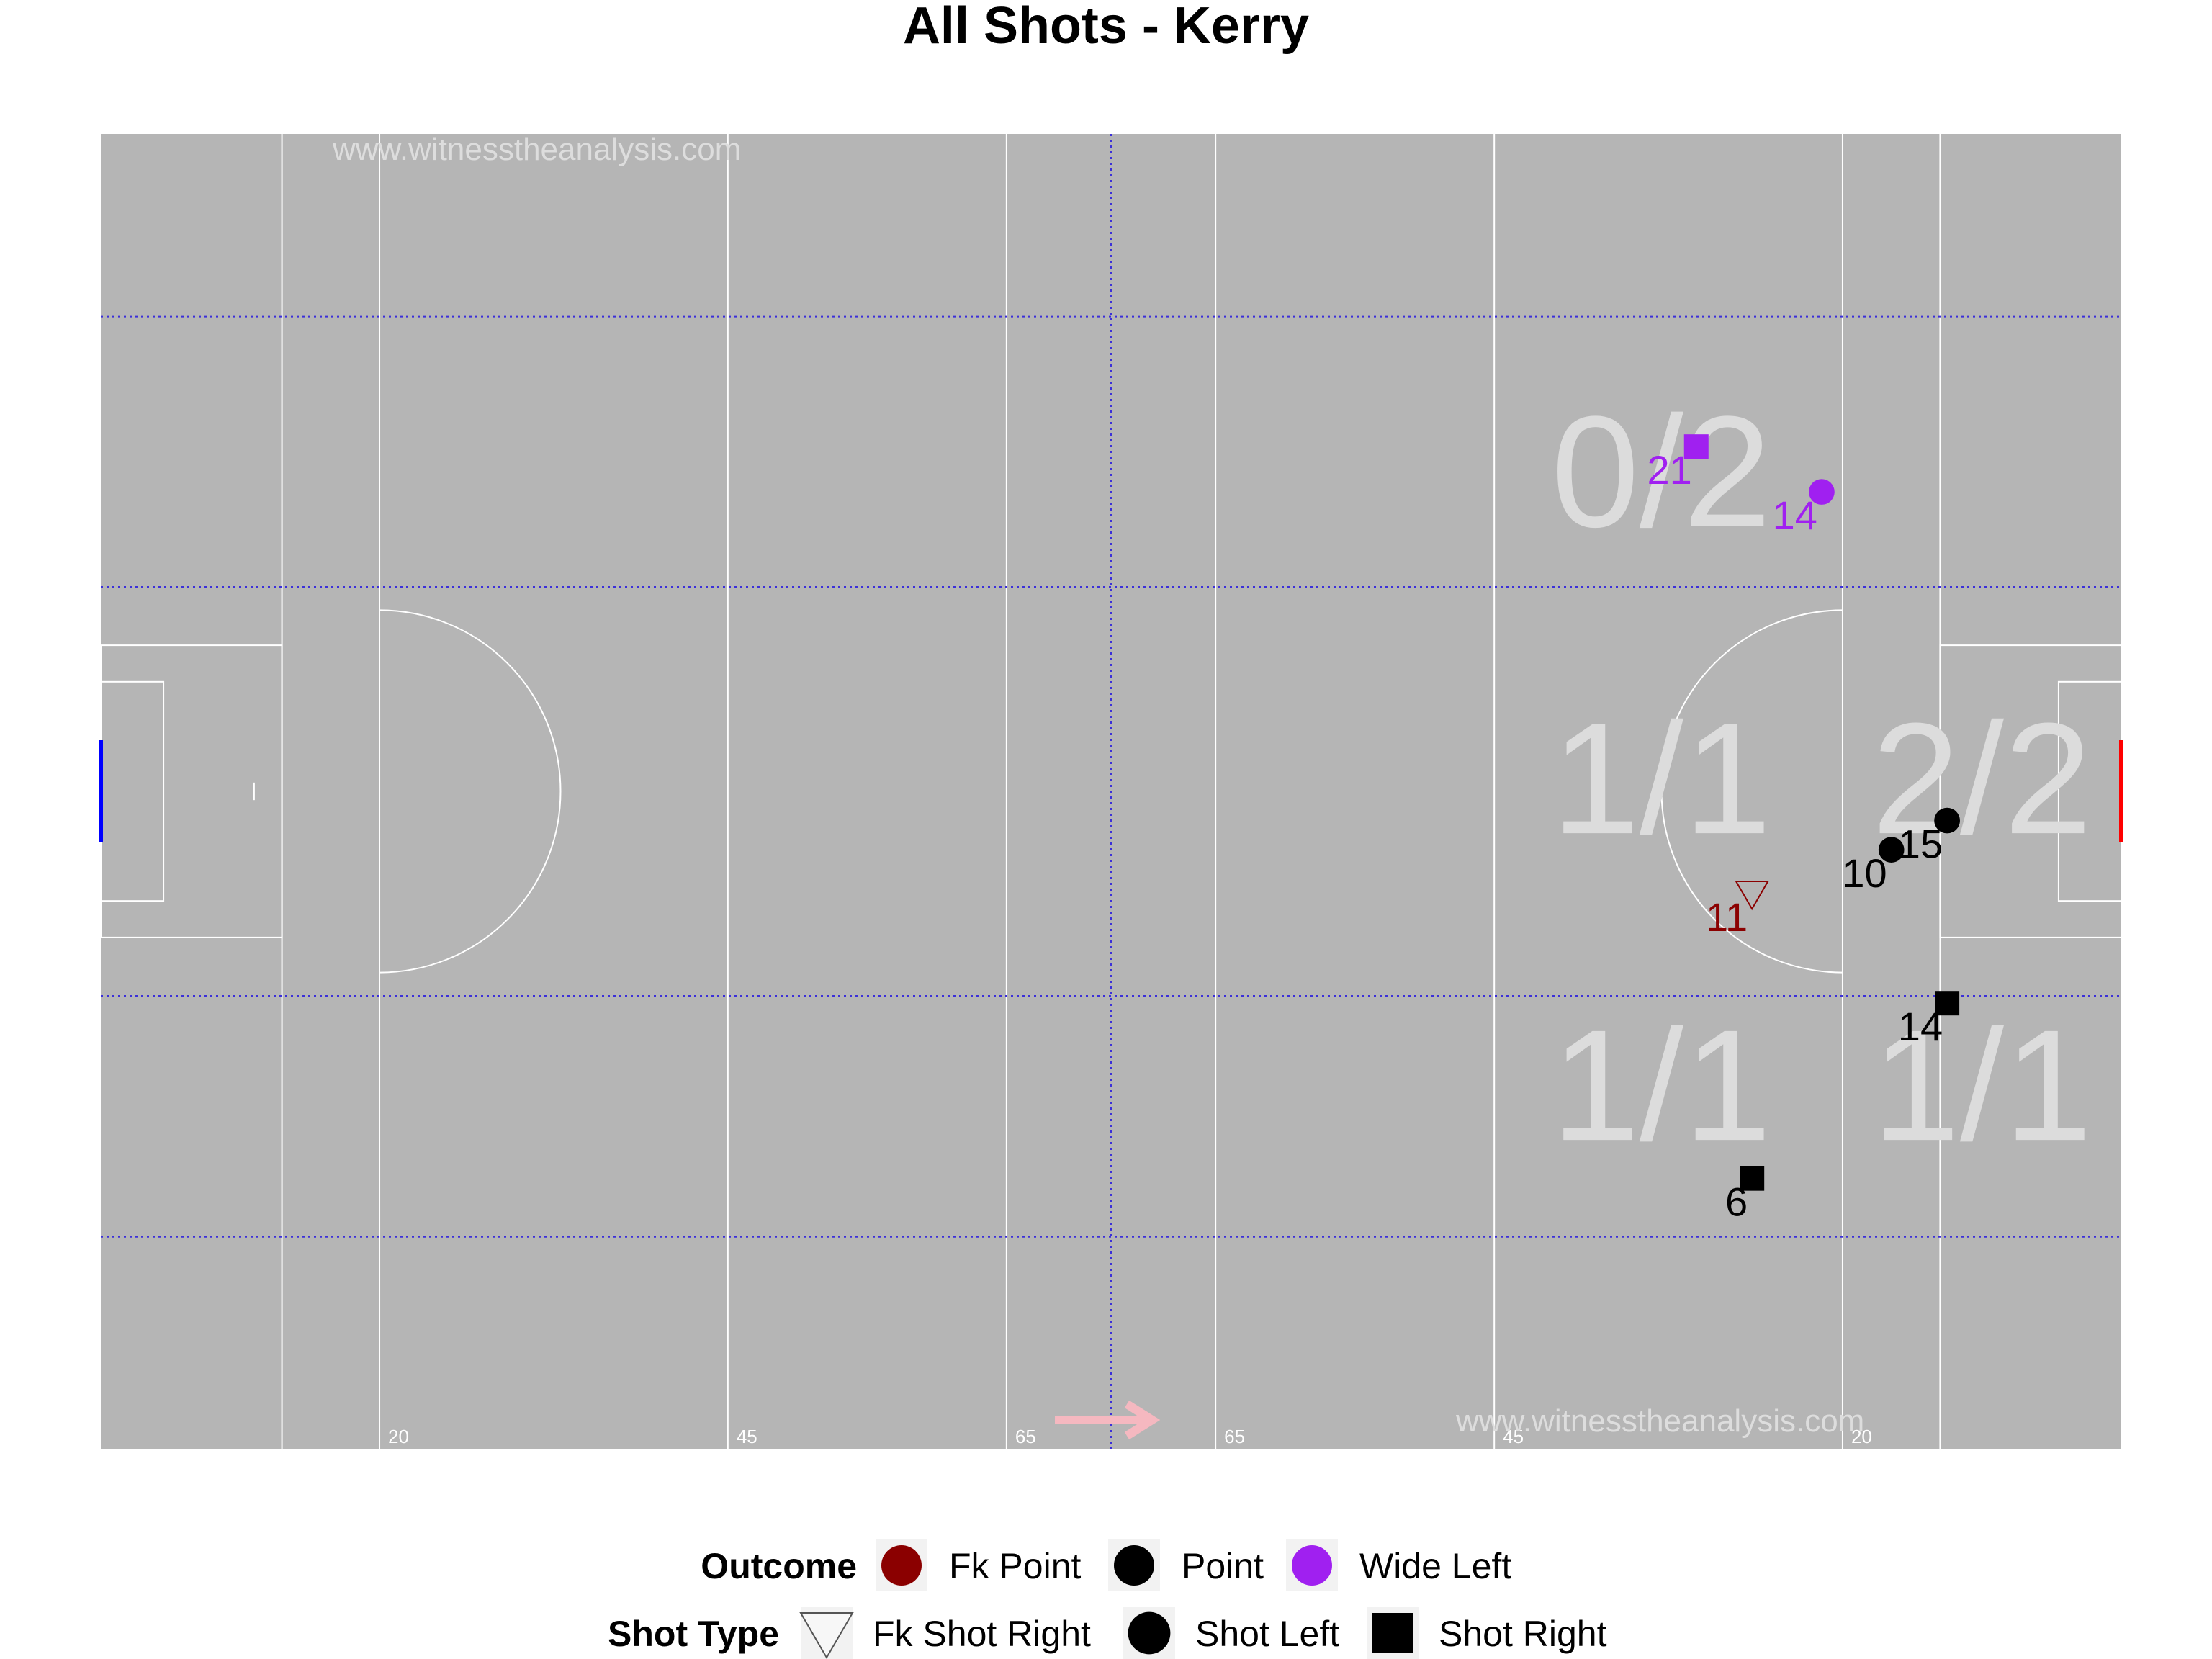  What do you see at coordinates (693, 1634) in the screenshot?
I see `legend-title-shot-type: Shot Type` at bounding box center [693, 1634].